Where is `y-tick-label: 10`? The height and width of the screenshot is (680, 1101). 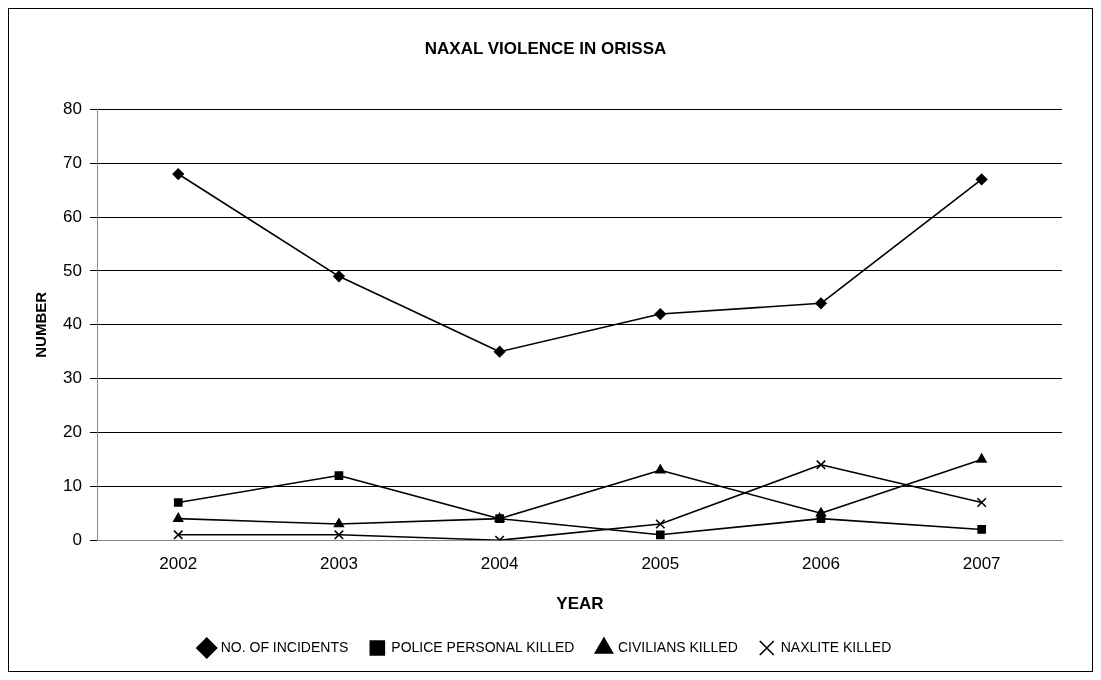 y-tick-label: 10 is located at coordinates (72, 486).